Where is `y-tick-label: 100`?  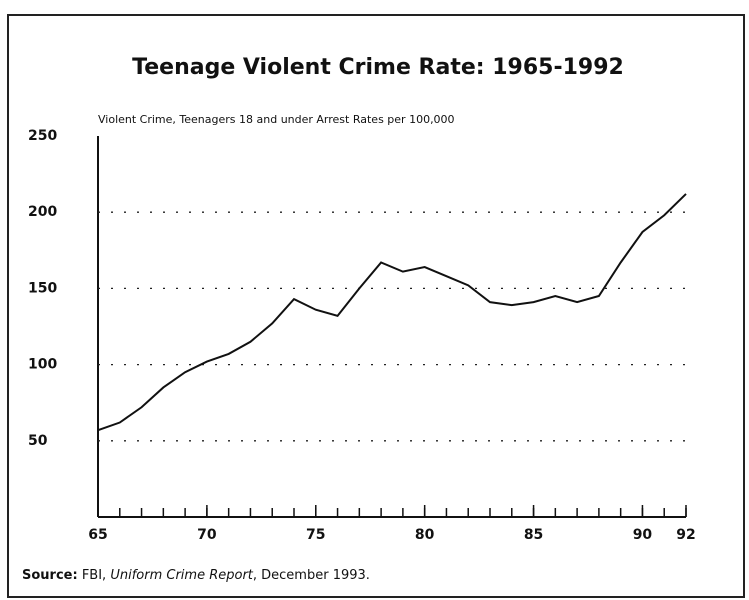
y-tick-label: 100 is located at coordinates (42, 365).